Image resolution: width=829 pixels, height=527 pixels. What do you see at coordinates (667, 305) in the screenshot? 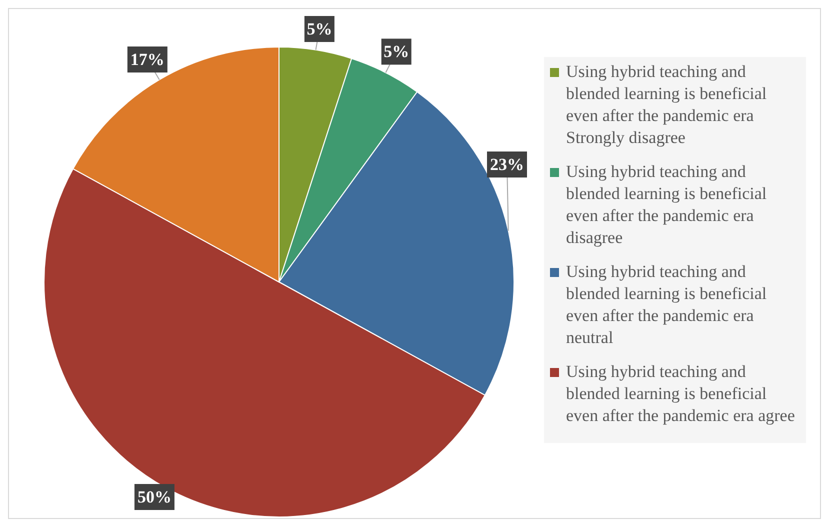
I see `legend-label: Using hybrid teaching and blended learning is beneficial even after the pandemic era neutral` at bounding box center [667, 305].